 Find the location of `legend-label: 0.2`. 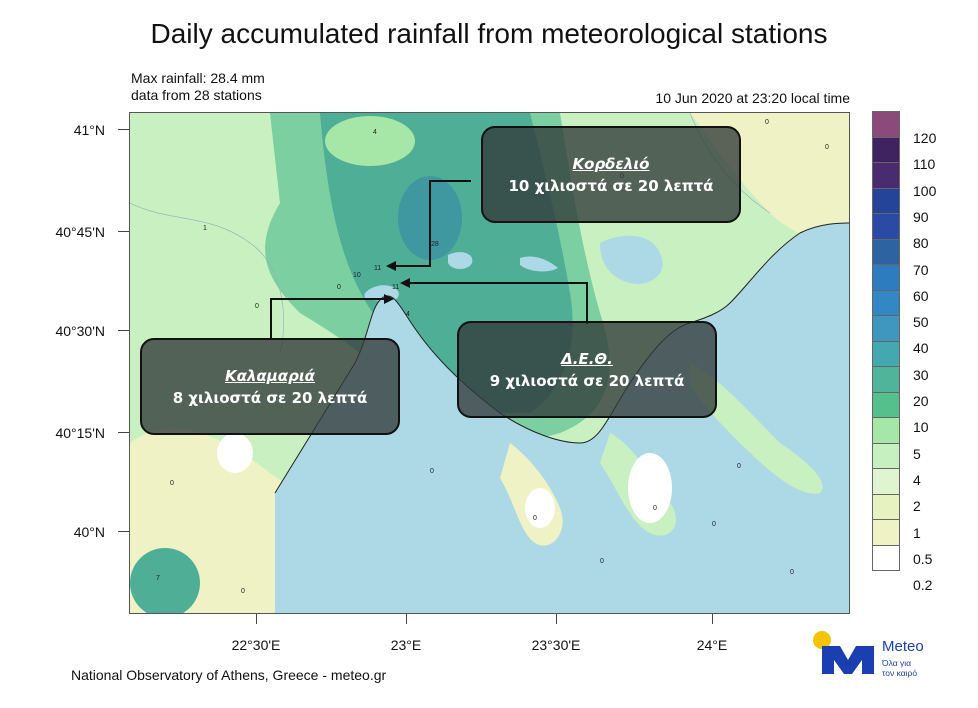

legend-label: 0.2 is located at coordinates (923, 585).